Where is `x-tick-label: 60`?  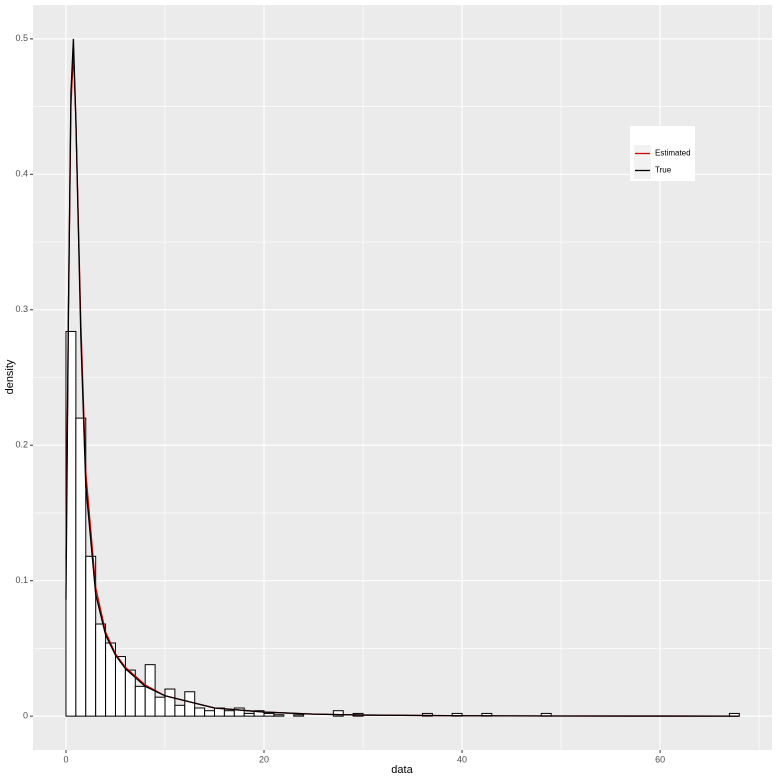 x-tick-label: 60 is located at coordinates (660, 759).